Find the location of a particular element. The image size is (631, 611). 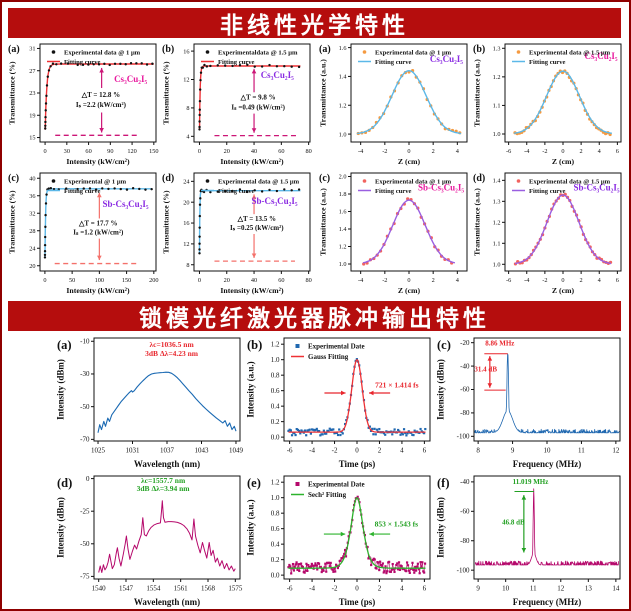

svg-text: △T = 17.7 % is located at coordinates (97, 224).